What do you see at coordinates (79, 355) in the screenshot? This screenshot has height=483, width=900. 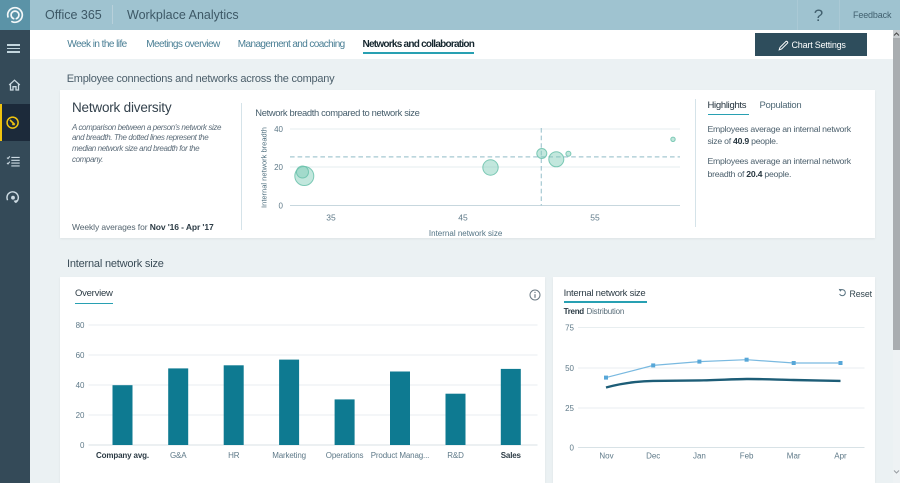 I see `svg-text: 60` at bounding box center [79, 355].